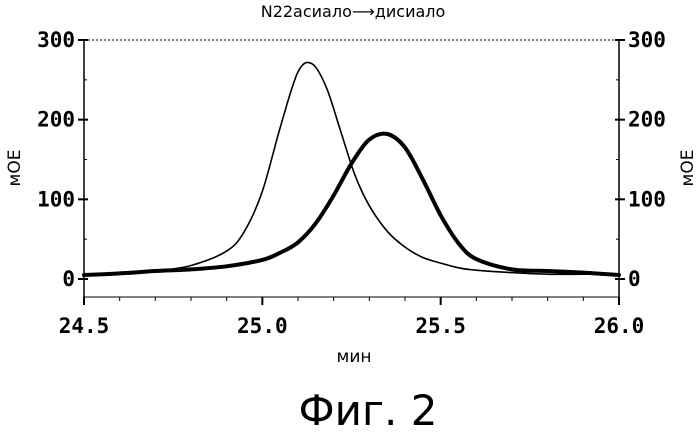 Image resolution: width=699 pixels, height=432 pixels. I want to click on y-tick-label-left: 300, so click(56, 40).